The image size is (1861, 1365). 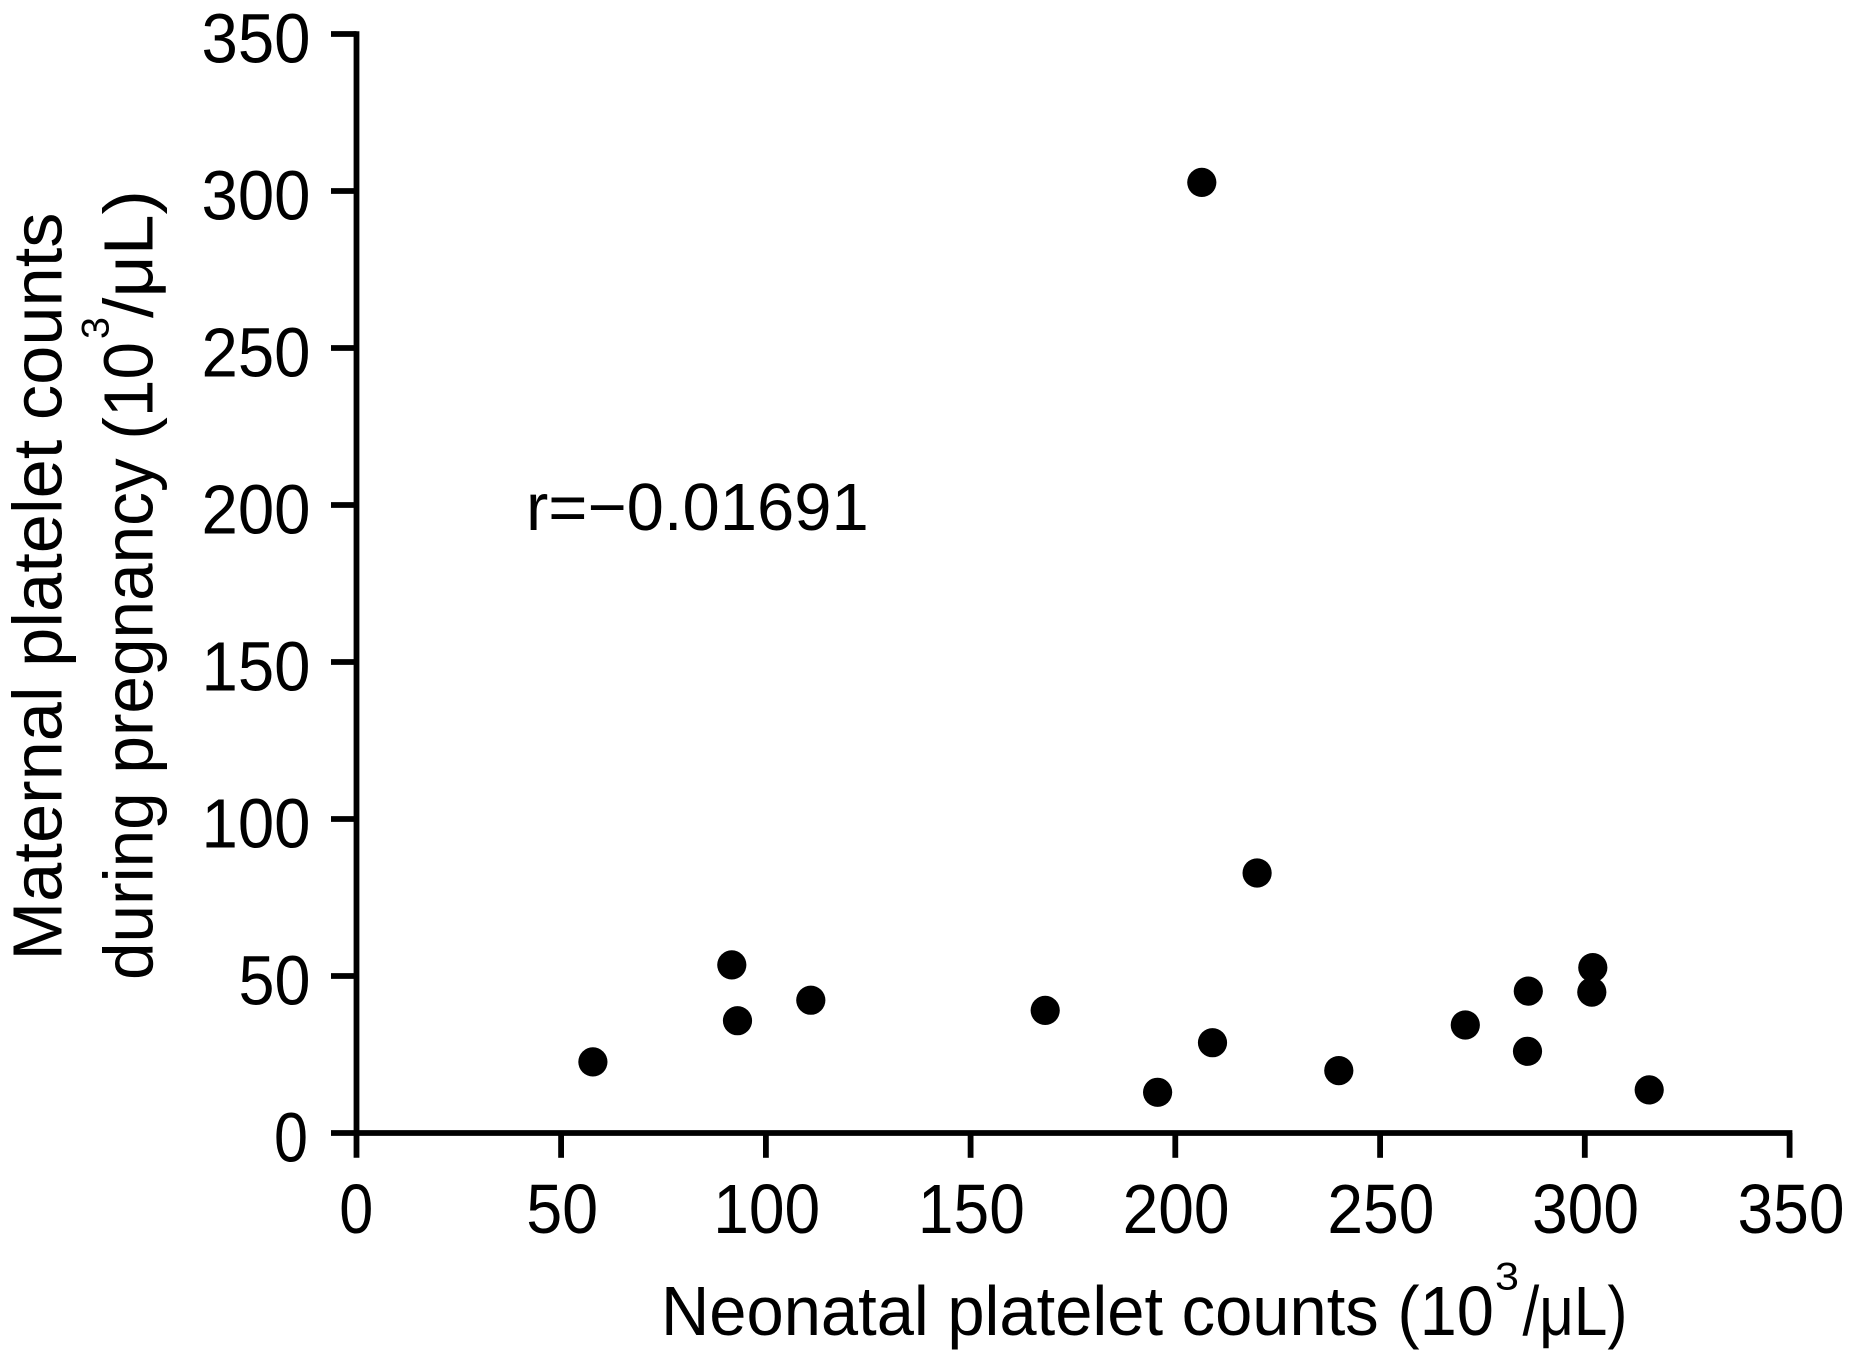 What do you see at coordinates (697, 507) in the screenshot?
I see `svg-text: r=−0.01691` at bounding box center [697, 507].